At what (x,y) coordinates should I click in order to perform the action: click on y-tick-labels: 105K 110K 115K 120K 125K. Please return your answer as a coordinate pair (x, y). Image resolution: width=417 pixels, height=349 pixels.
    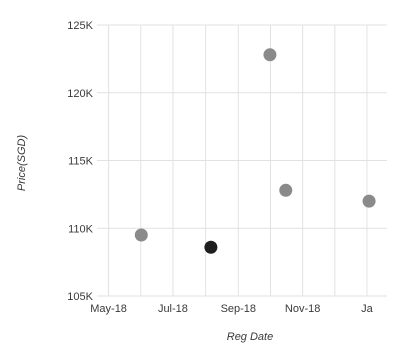
    Looking at the image, I should click on (80, 161).